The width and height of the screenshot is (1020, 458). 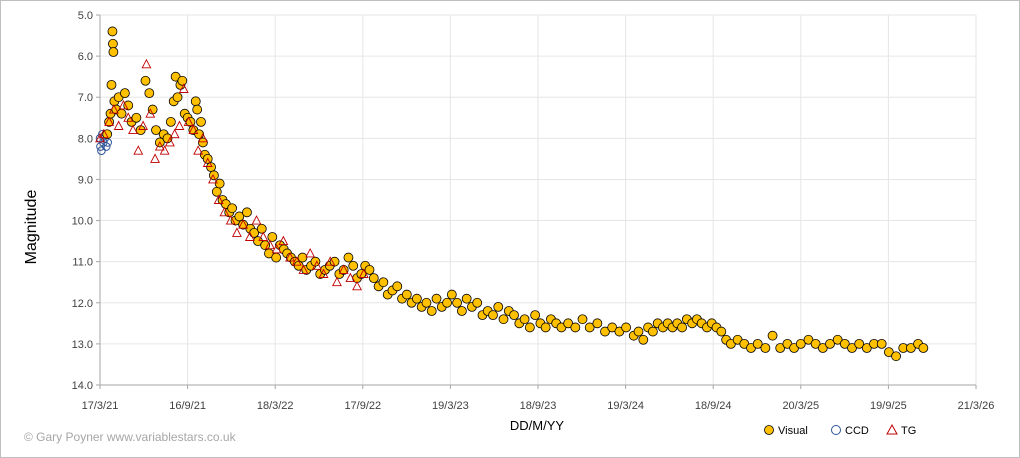 I want to click on x-tick-label: 19/9/25, so click(x=888, y=406).